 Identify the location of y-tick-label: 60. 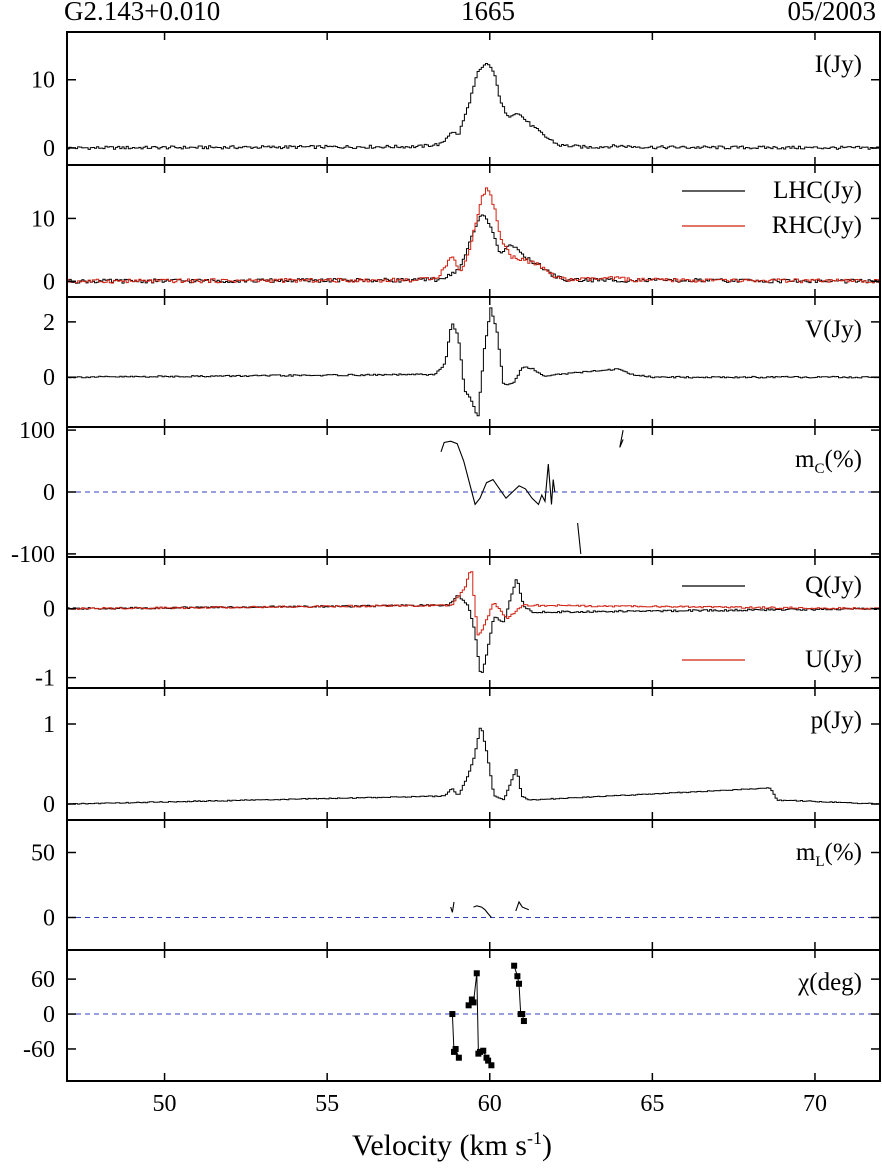
(43, 980).